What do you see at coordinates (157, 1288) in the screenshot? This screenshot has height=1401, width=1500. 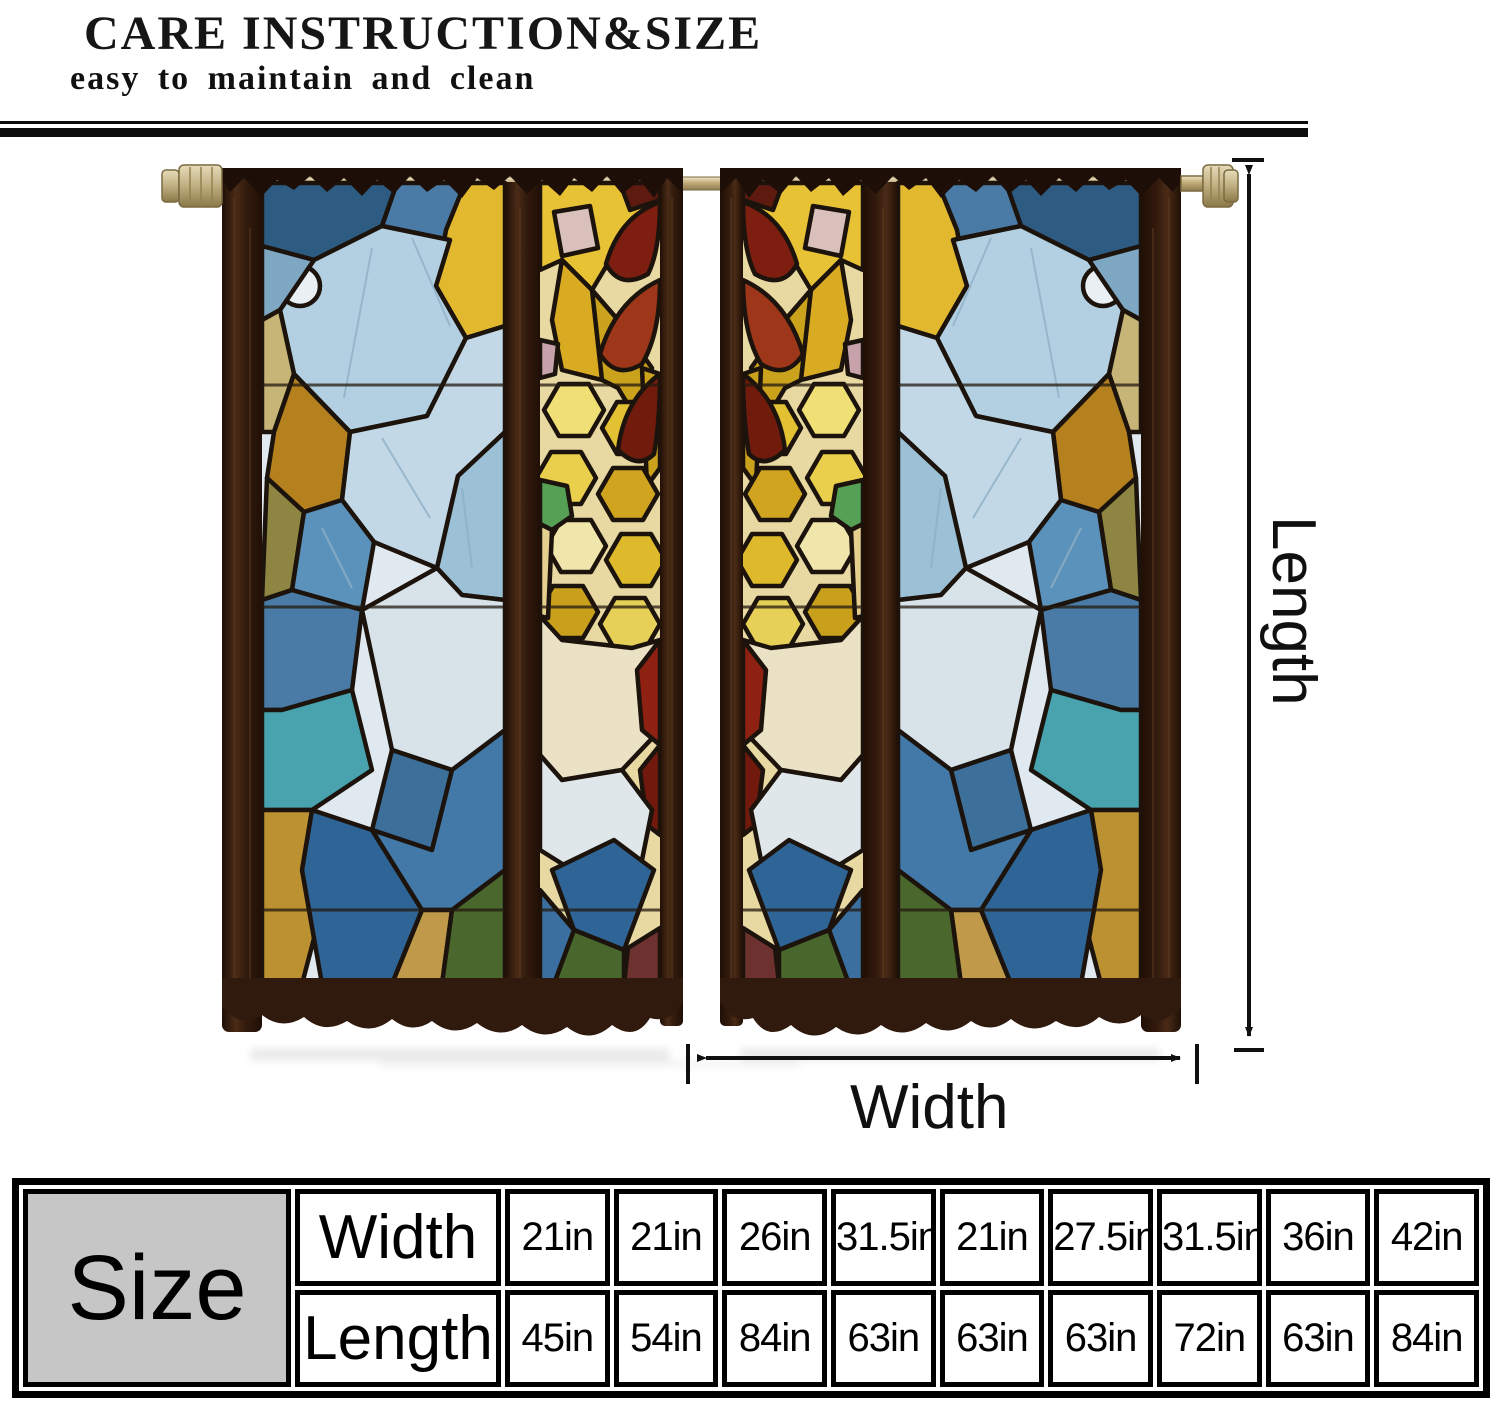 I see `size-table-corner-cell: Size` at bounding box center [157, 1288].